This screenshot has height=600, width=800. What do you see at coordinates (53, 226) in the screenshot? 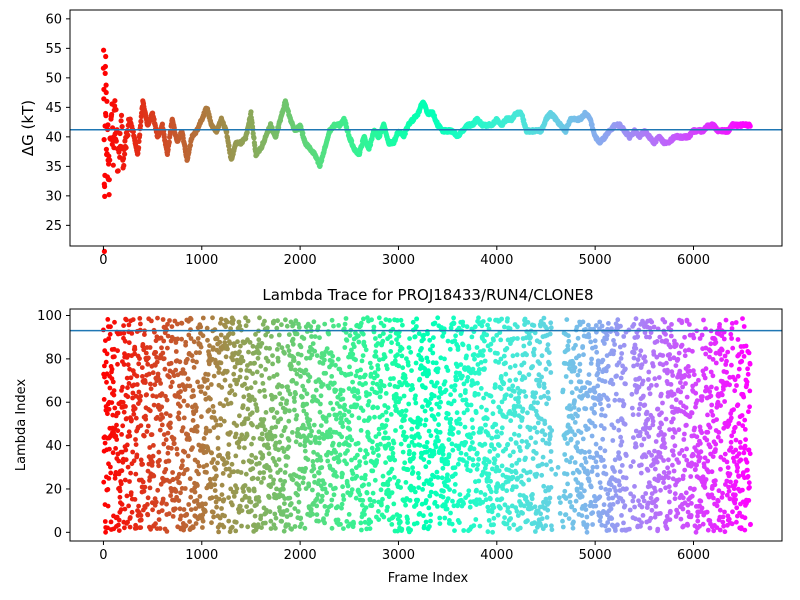
I see `dg-y-tick-label: 25` at bounding box center [53, 226].